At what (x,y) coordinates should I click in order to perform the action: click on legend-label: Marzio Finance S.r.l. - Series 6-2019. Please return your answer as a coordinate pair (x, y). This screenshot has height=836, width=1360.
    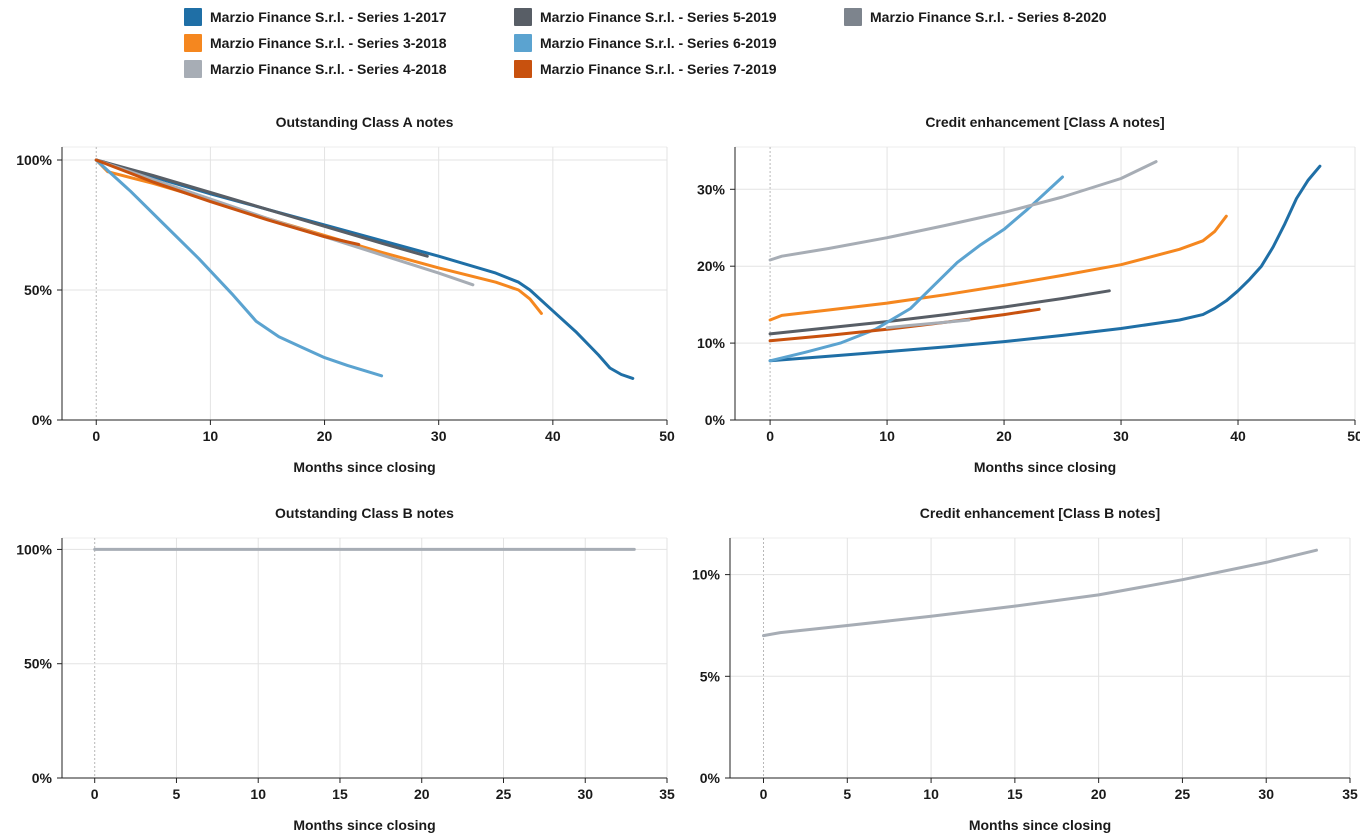
    Looking at the image, I should click on (658, 43).